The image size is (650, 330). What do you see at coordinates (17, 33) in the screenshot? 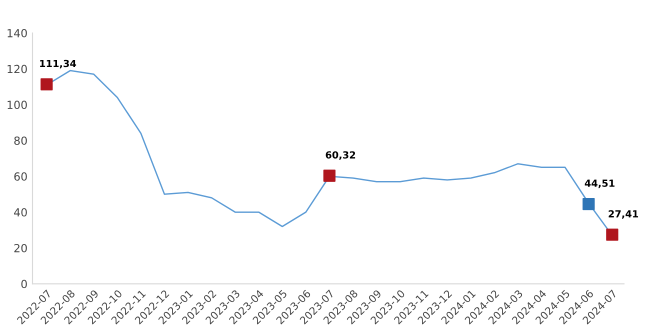
I see `y-tick-label: 140` at bounding box center [17, 33].